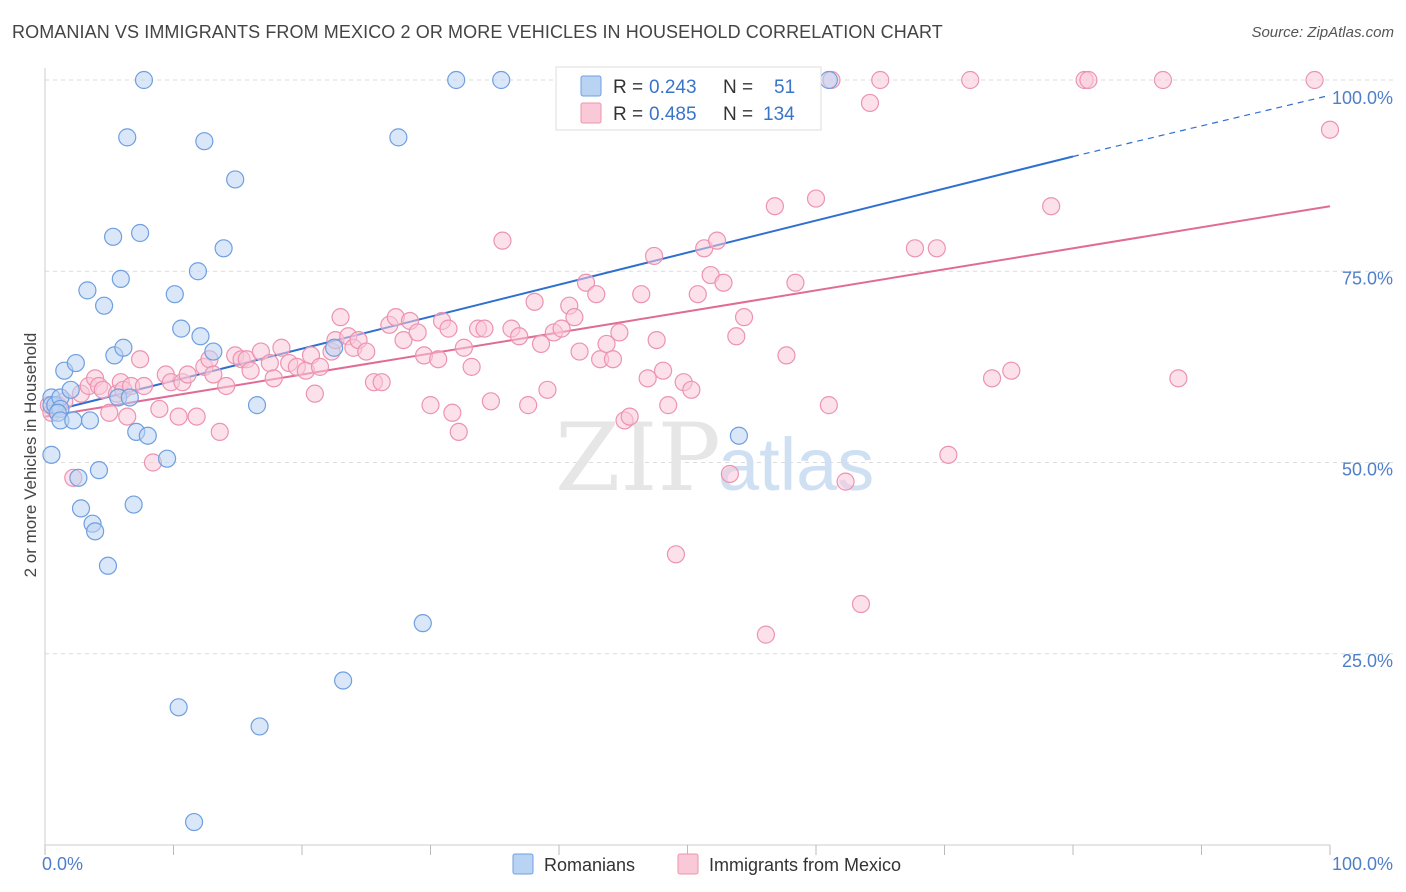  What do you see at coordinates (1322, 32) in the screenshot?
I see `source-note: Source: ZipAtlas.com` at bounding box center [1322, 32].